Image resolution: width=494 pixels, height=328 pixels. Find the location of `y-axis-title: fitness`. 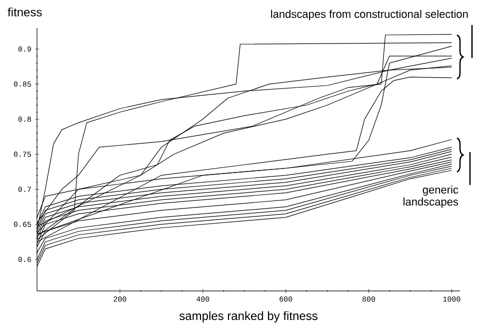

y-axis-title: fitness is located at coordinates (25, 12).